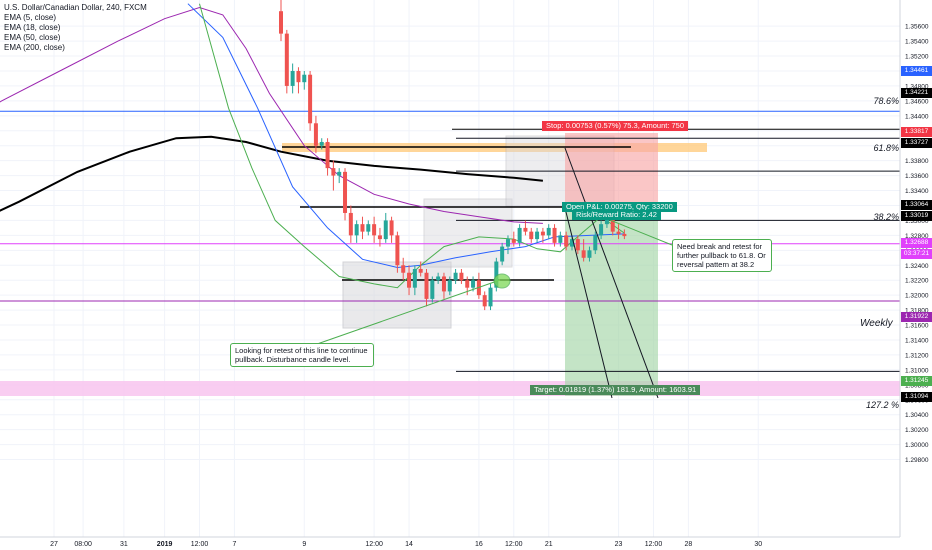  What do you see at coordinates (619, 544) in the screenshot?
I see `x-tick-label-13: 23` at bounding box center [619, 544].